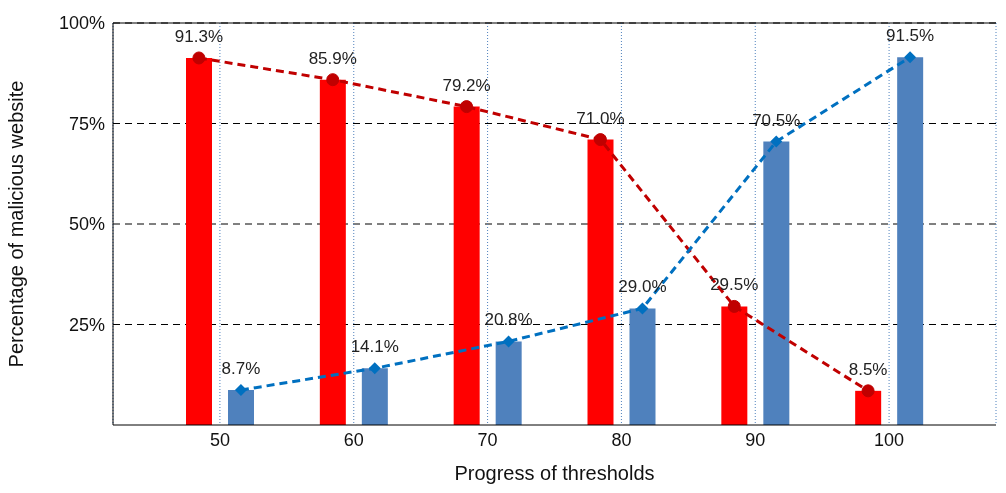 This screenshot has width=1006, height=493. What do you see at coordinates (16, 224) in the screenshot?
I see `y-axis-title: Percentage of malicious website` at bounding box center [16, 224].